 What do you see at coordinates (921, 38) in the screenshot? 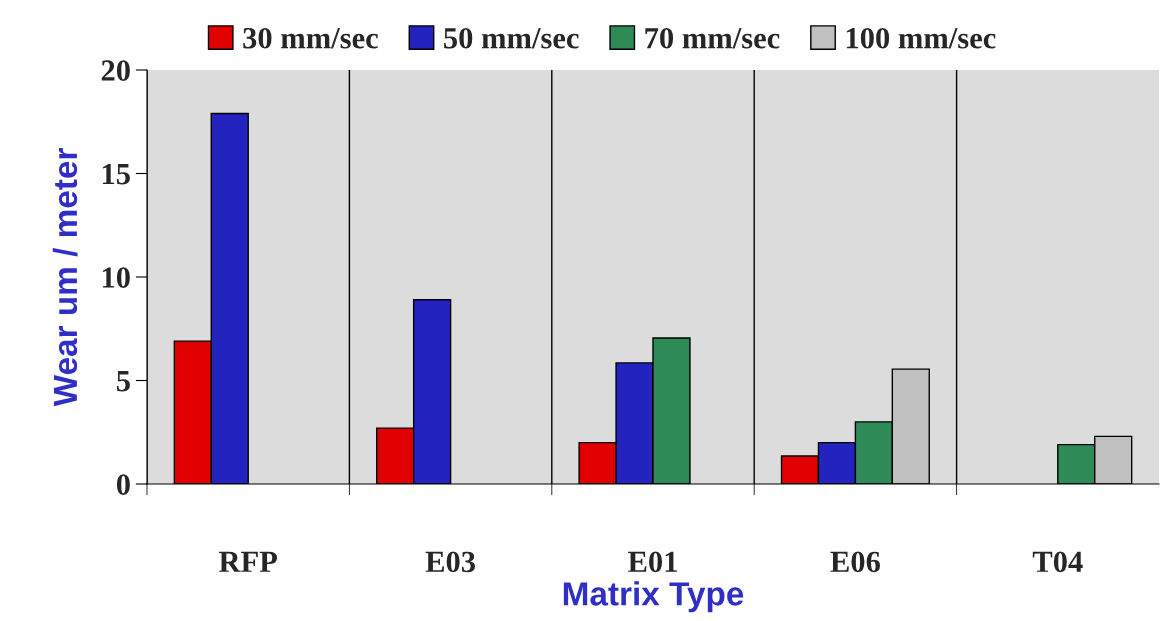
I see `legend-label: 100 mm/sec` at bounding box center [921, 38].